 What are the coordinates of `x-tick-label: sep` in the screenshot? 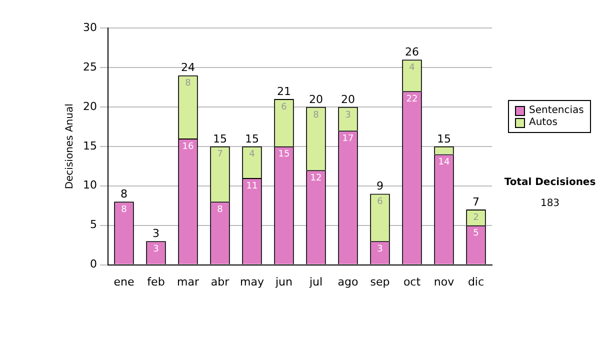 It's located at (380, 281).